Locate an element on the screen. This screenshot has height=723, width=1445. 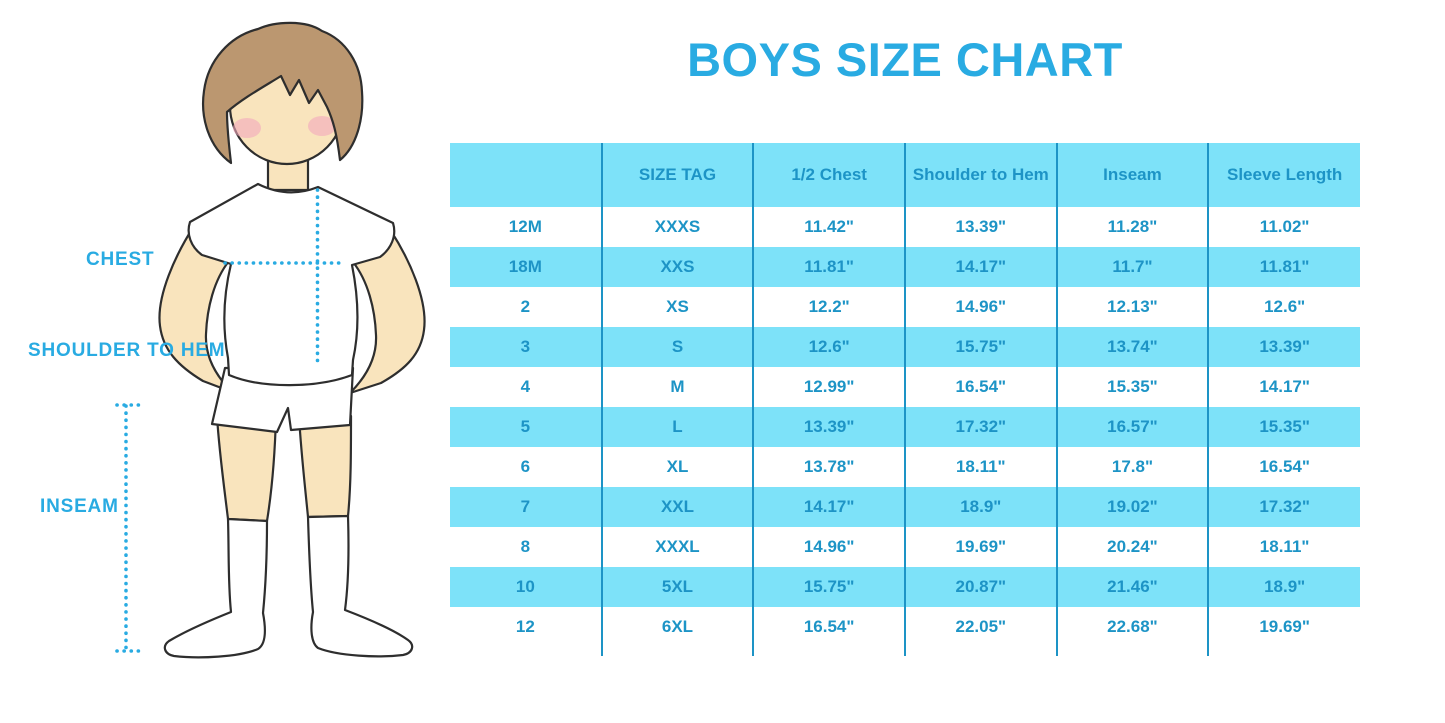
table-cell: 18.11" is located at coordinates (980, 467).